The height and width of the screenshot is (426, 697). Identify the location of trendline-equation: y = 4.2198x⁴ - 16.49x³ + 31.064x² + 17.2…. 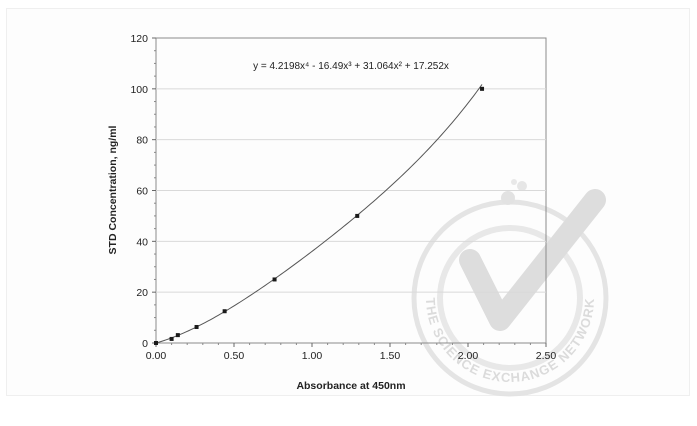
(351, 66).